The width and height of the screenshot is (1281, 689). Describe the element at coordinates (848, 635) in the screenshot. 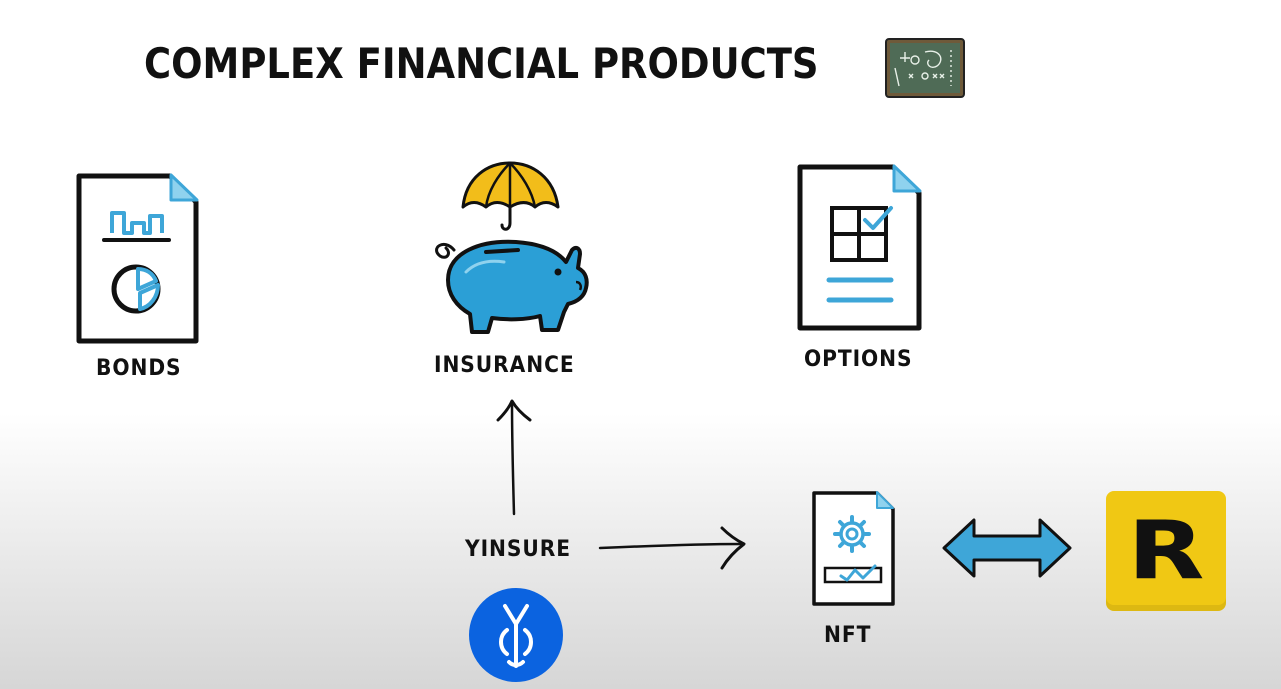

I see `nft-label: NFT` at that location.